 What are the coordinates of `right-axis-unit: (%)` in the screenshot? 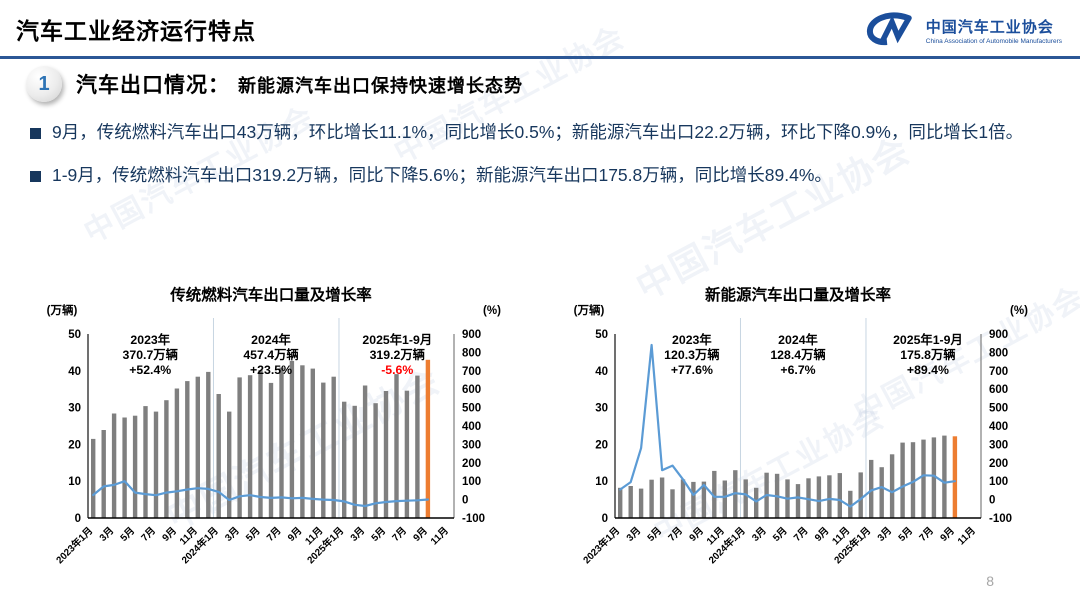 It's located at (492, 311).